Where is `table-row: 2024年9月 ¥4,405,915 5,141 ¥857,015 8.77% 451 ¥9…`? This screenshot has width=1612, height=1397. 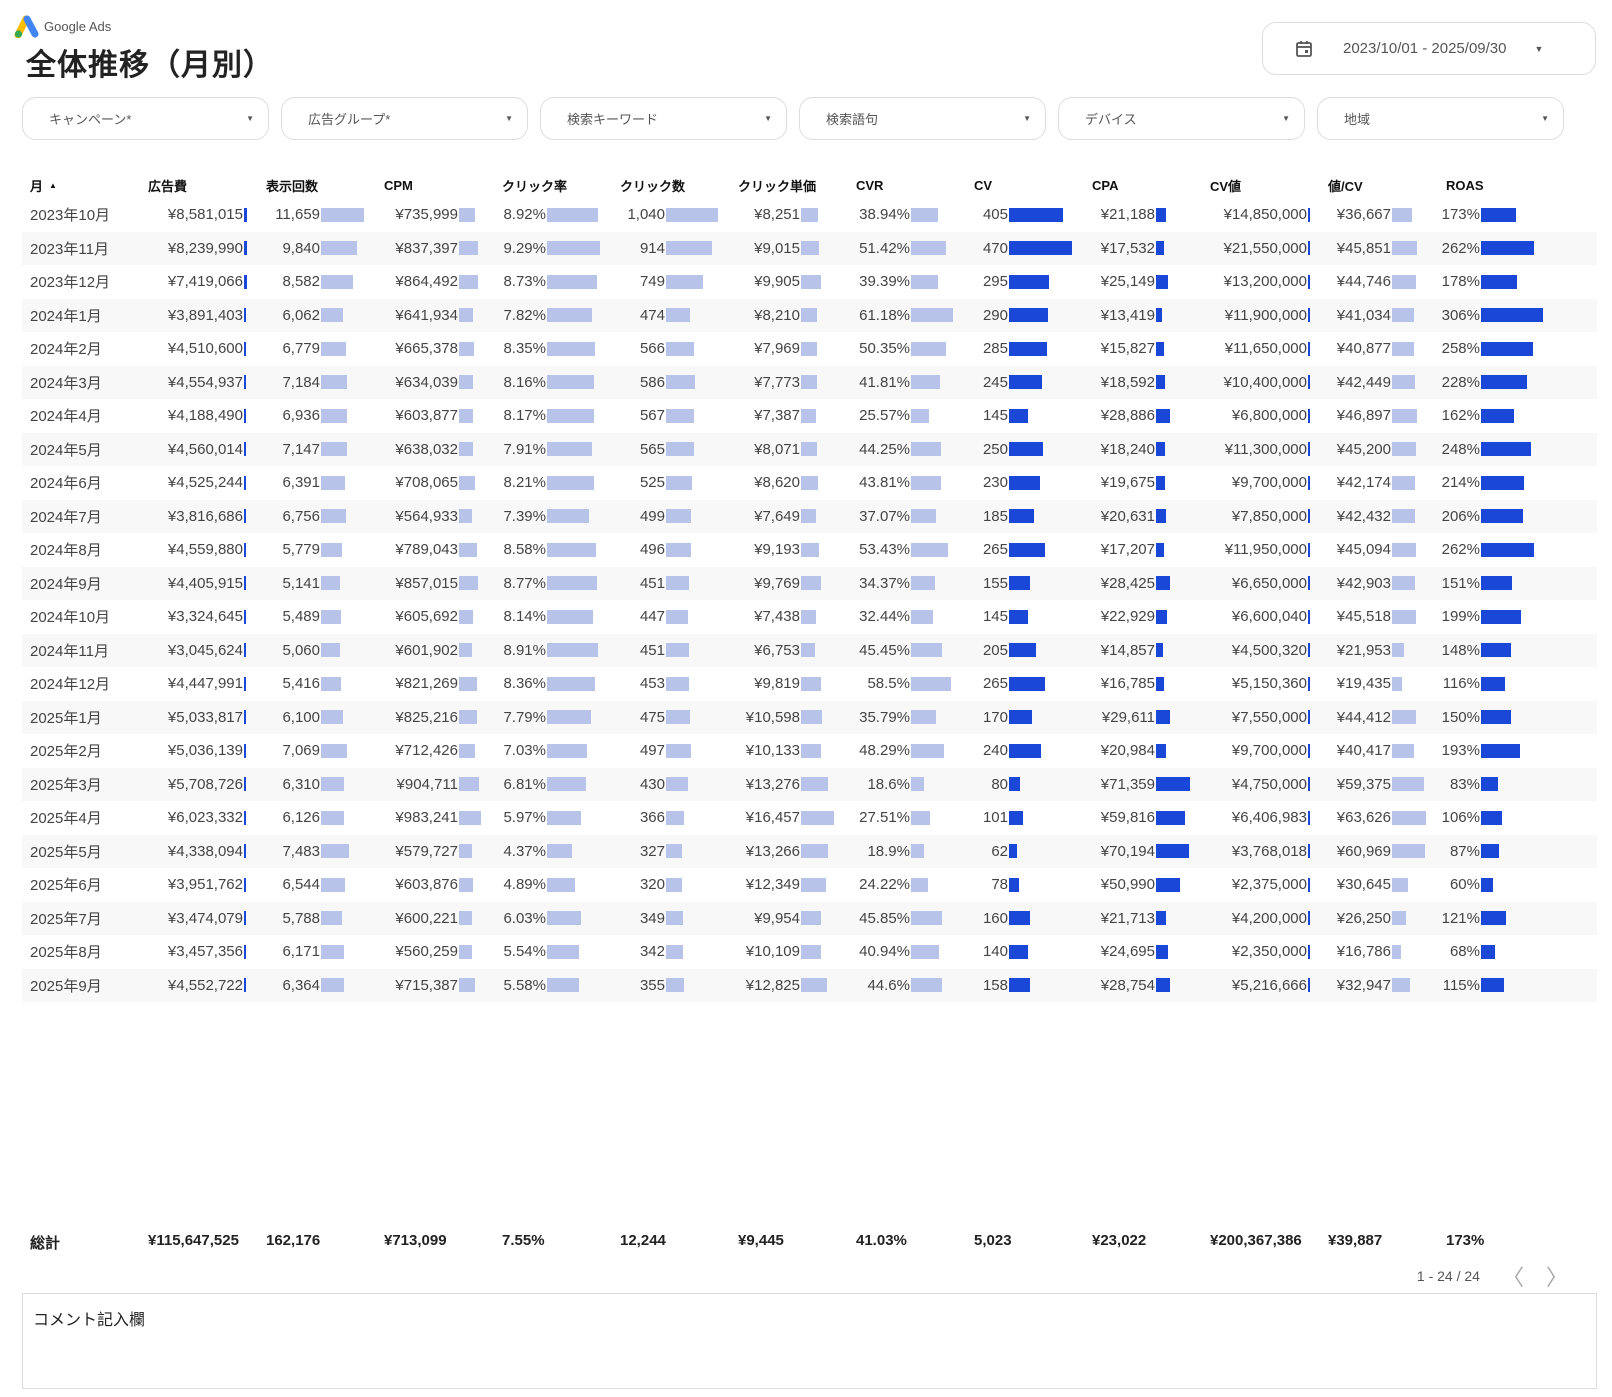
table-row: 2024年9月 ¥4,405,915 5,141 ¥857,015 8.77% 451 ¥9… is located at coordinates (809, 583).